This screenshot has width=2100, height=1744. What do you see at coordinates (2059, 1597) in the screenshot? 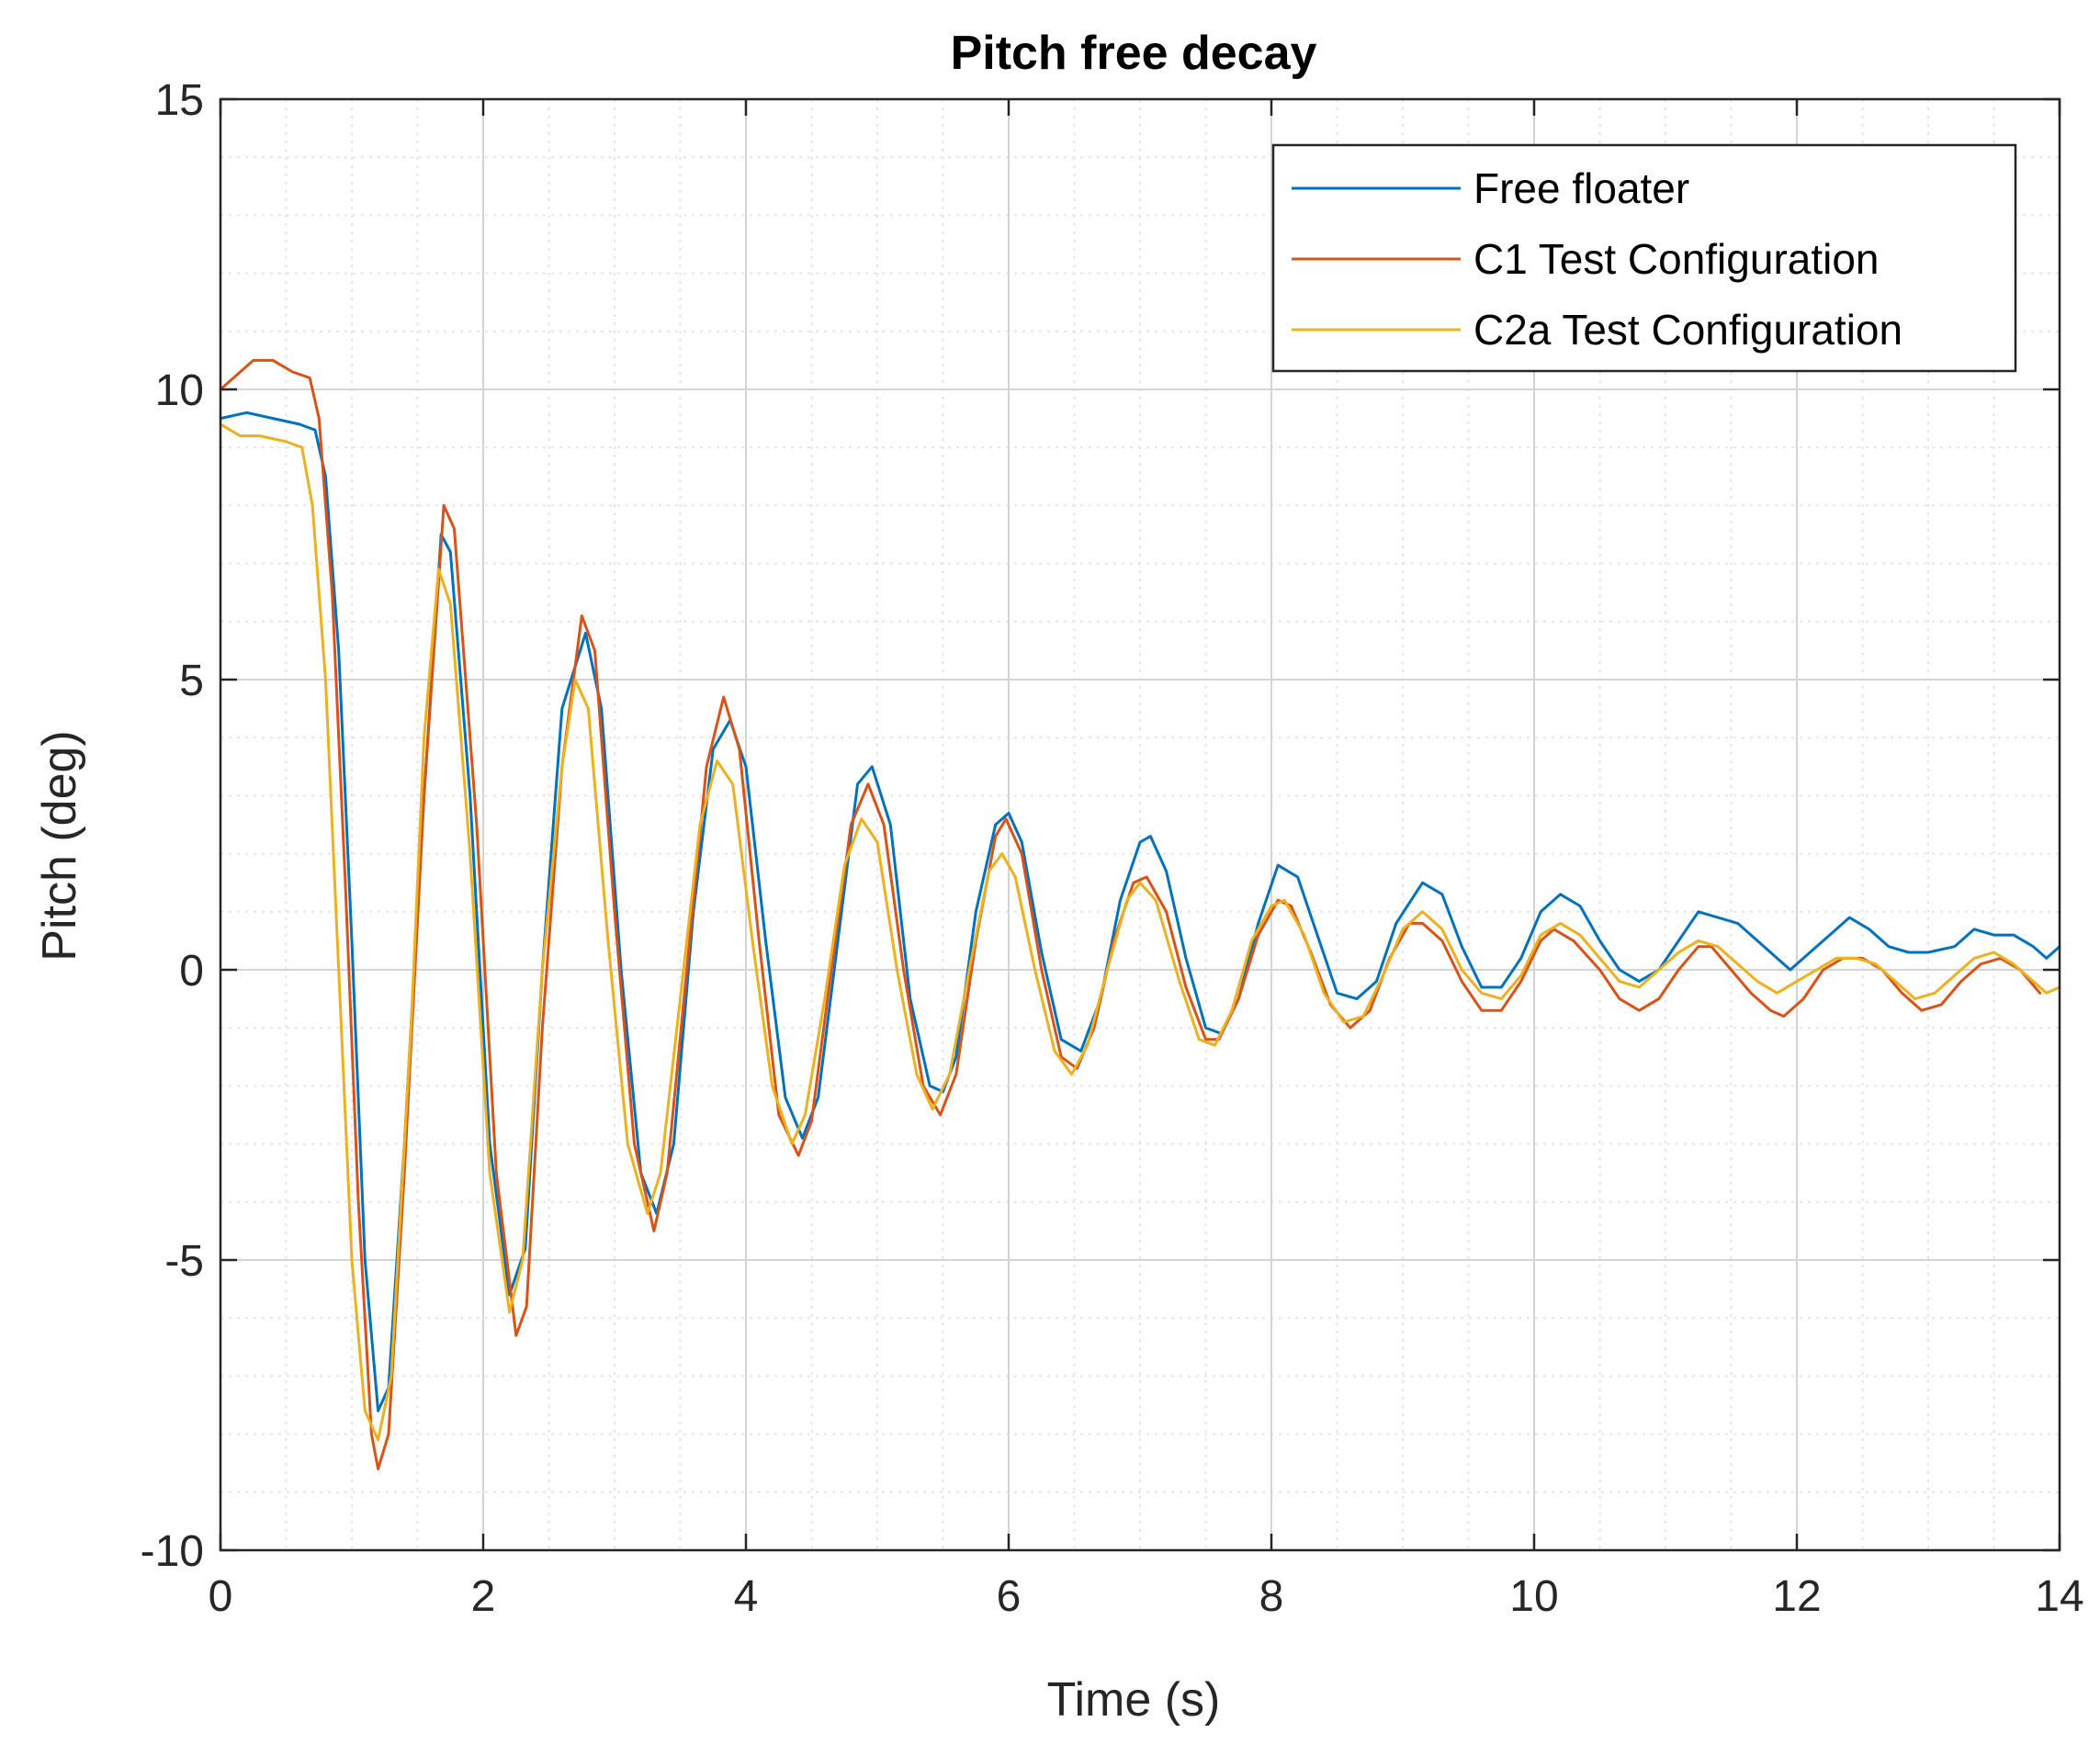
I see `x-tick-label: 14` at bounding box center [2059, 1597].